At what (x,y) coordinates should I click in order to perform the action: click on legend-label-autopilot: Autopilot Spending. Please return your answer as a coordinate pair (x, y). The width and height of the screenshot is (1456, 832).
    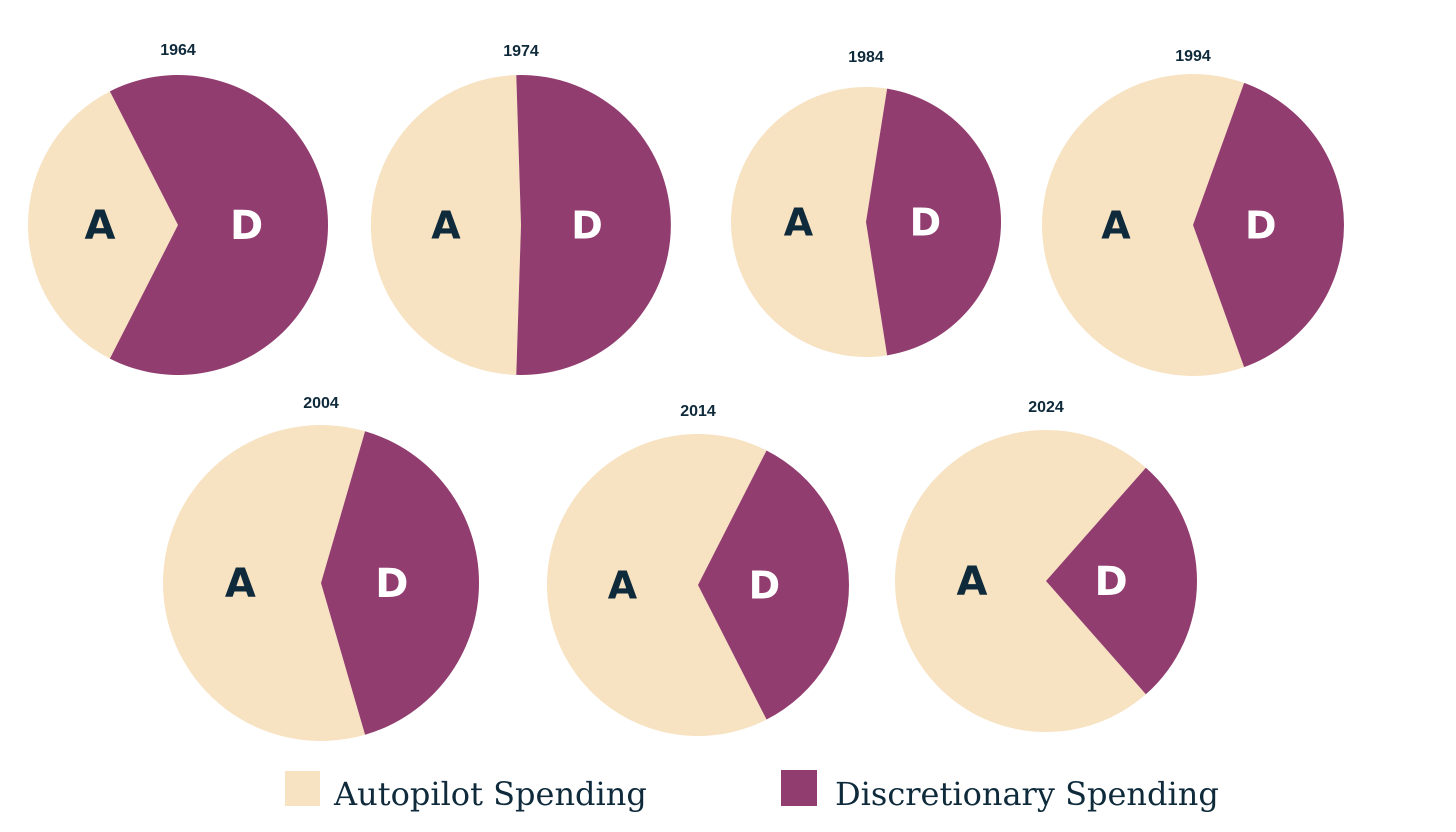
    Looking at the image, I should click on (490, 794).